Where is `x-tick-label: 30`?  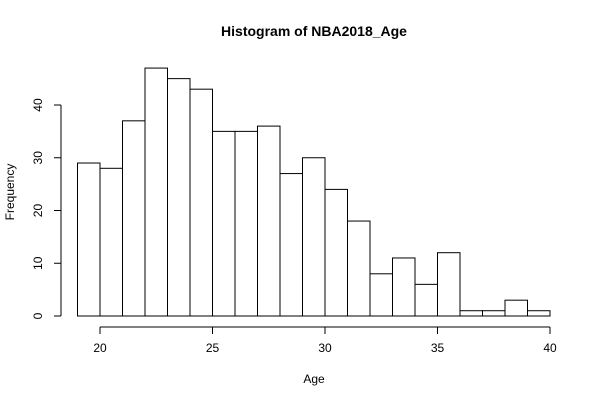
x-tick-label: 30 is located at coordinates (325, 348).